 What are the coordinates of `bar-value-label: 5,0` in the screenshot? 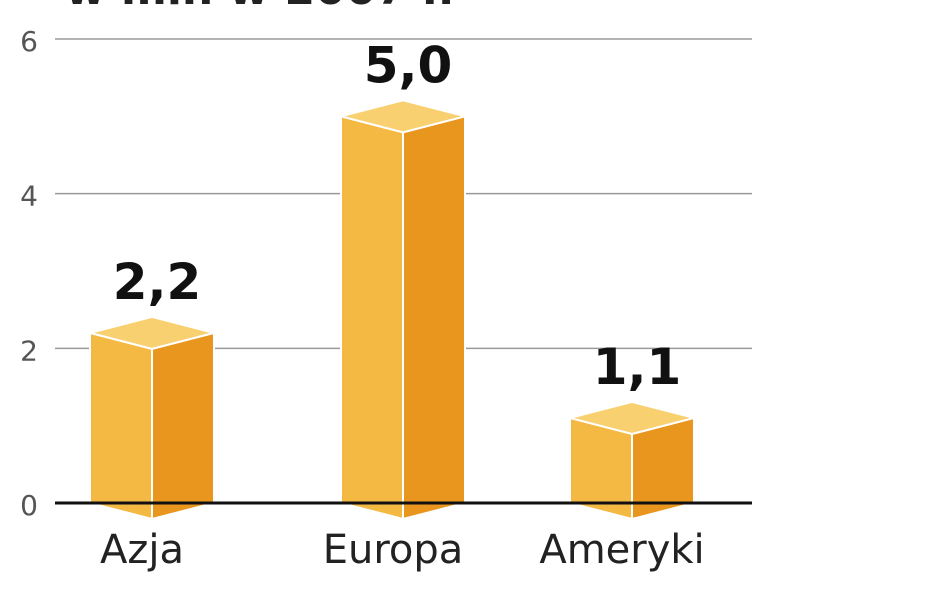 It's located at (408, 65).